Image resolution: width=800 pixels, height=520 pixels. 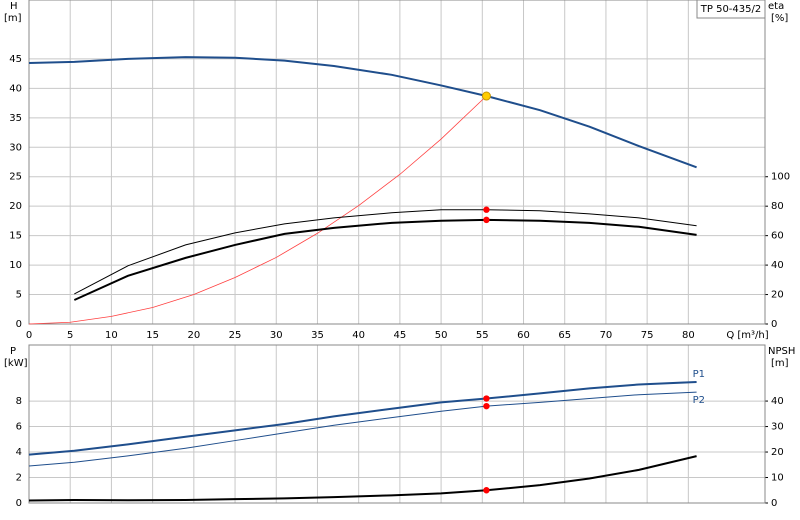 I want to click on y-tick-label: 8, so click(x=19, y=401).